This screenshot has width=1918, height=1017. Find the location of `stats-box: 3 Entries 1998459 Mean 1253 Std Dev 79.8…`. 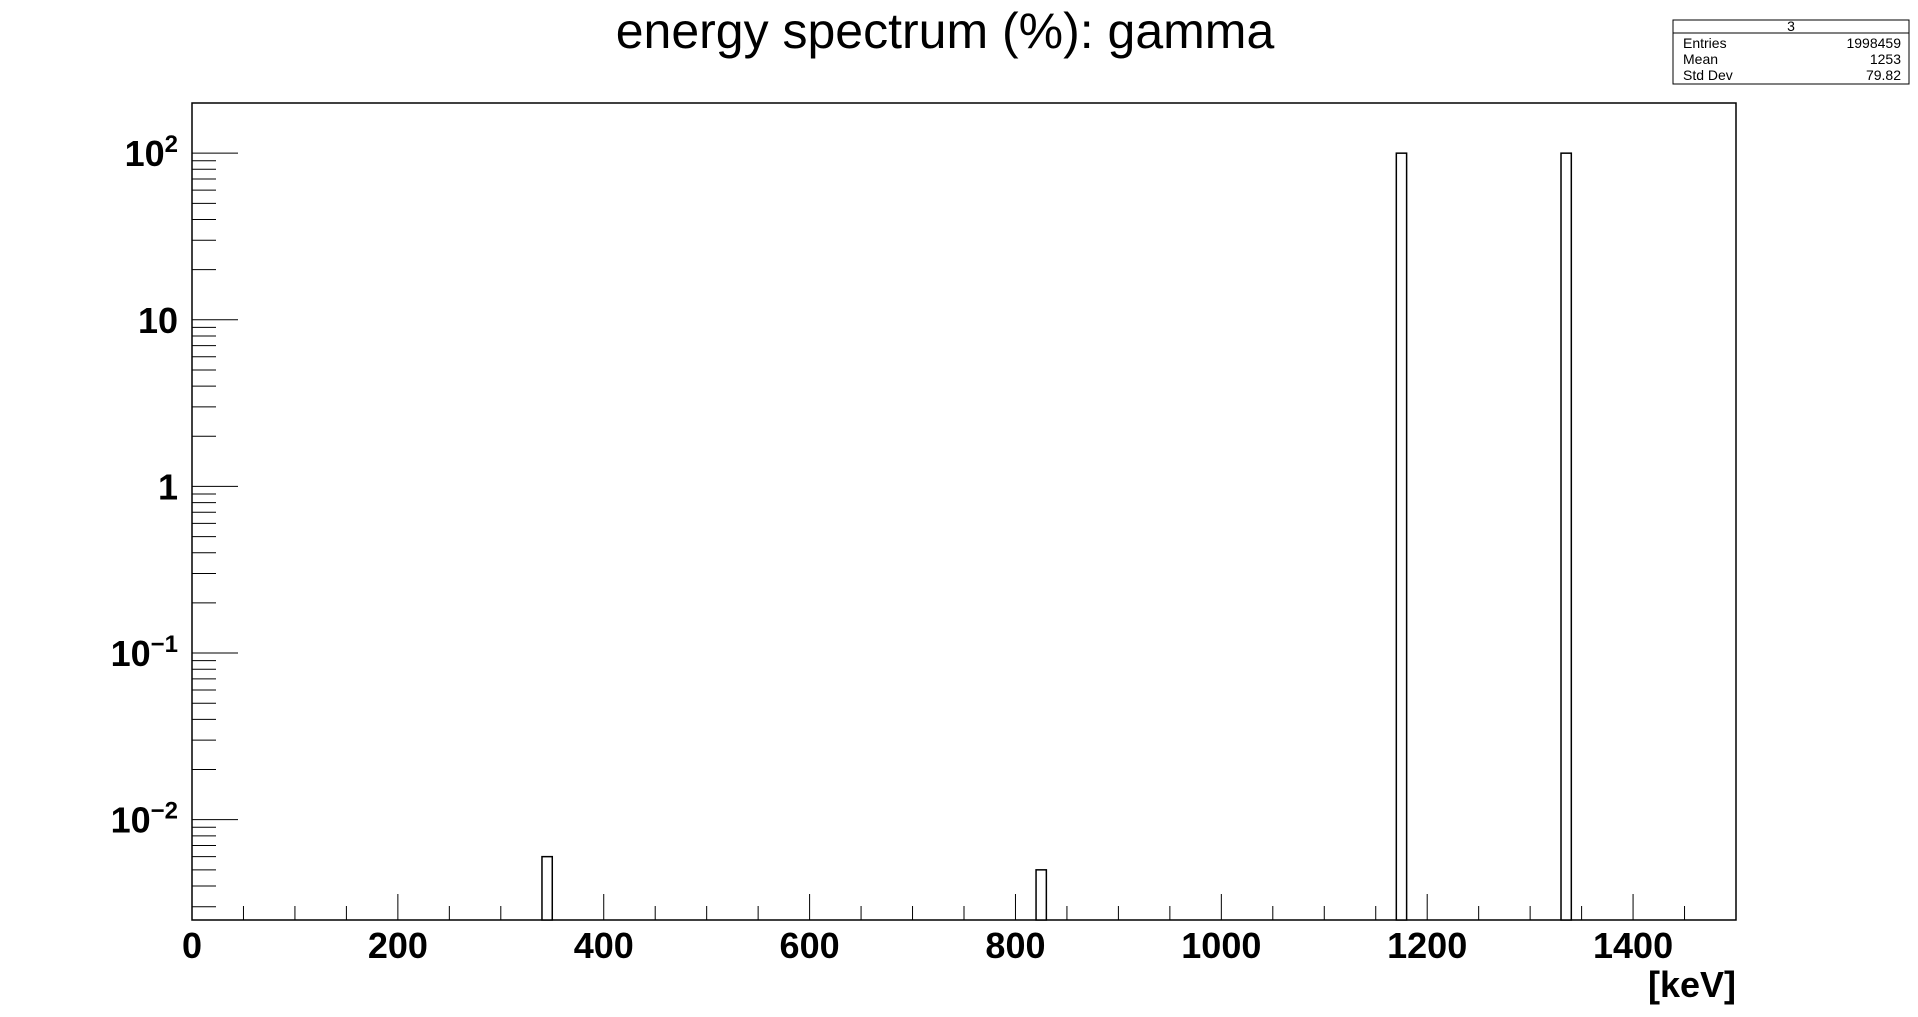

stats-box: 3 Entries 1998459 Mean 1253 Std Dev 79.8… is located at coordinates (1791, 51).